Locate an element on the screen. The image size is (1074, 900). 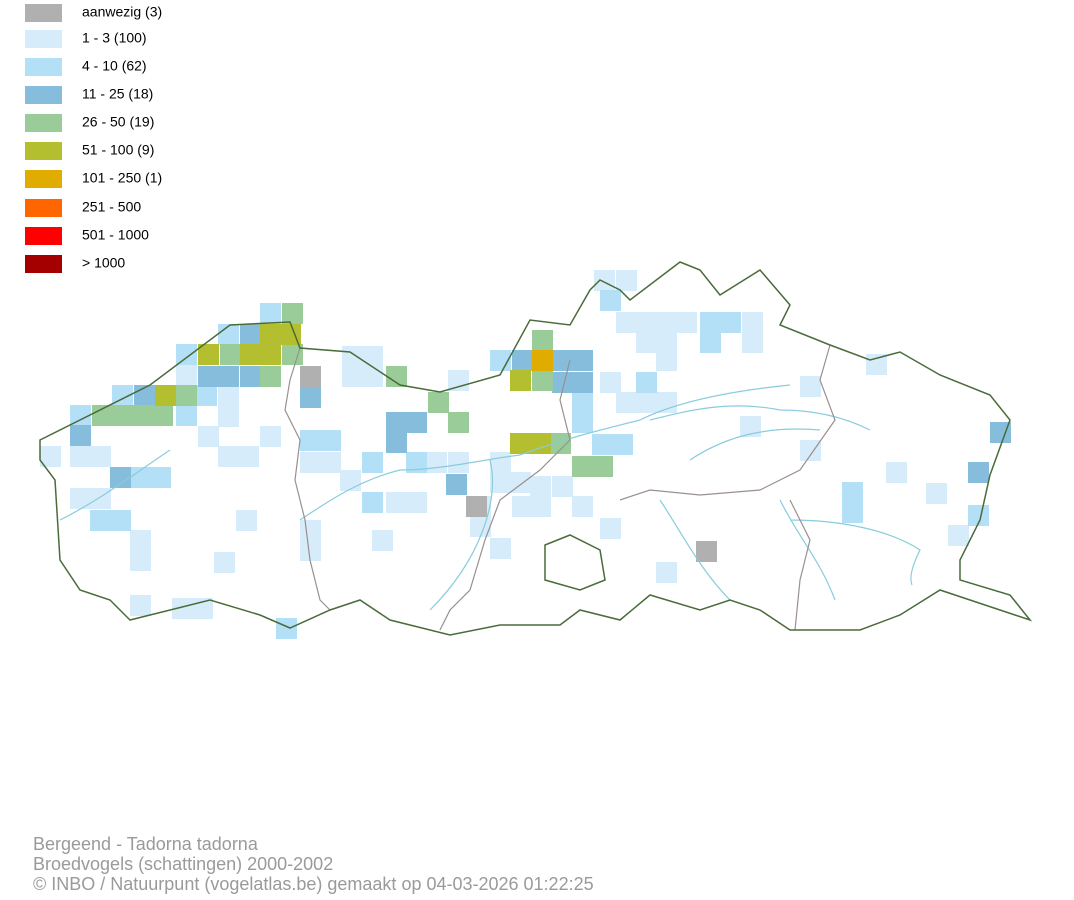
dataset-name: Broedvogels (schattingen) 2000-2002 is located at coordinates (183, 864).